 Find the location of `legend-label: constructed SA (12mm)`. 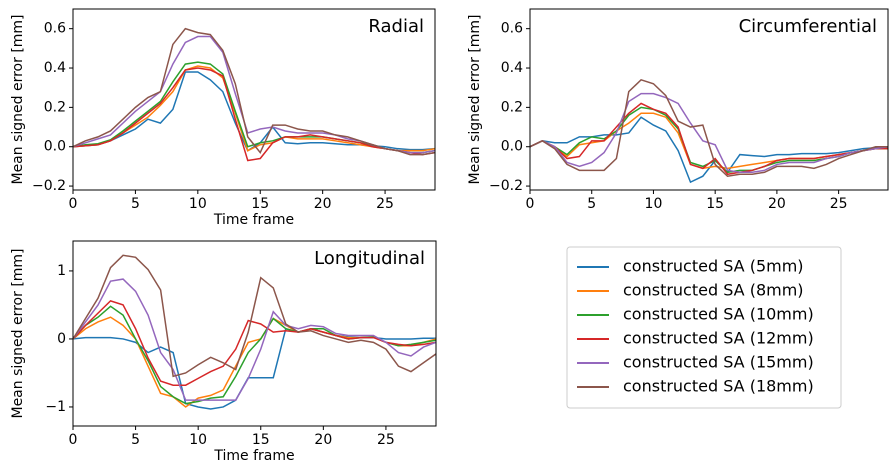

legend-label: constructed SA (12mm) is located at coordinates (718, 338).